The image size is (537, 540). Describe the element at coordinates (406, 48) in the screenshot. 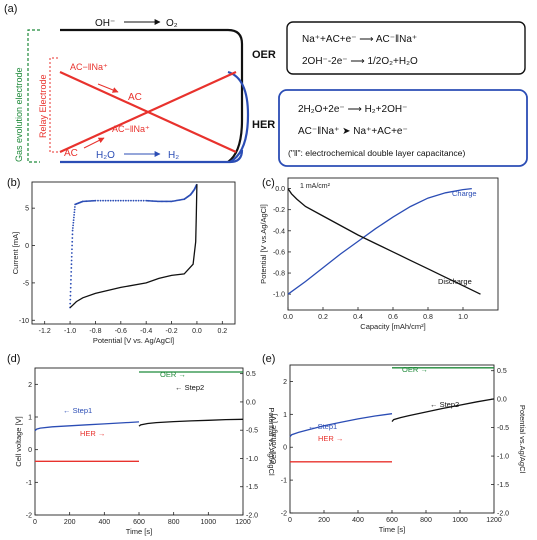

I see `oer-equation-box` at that location.